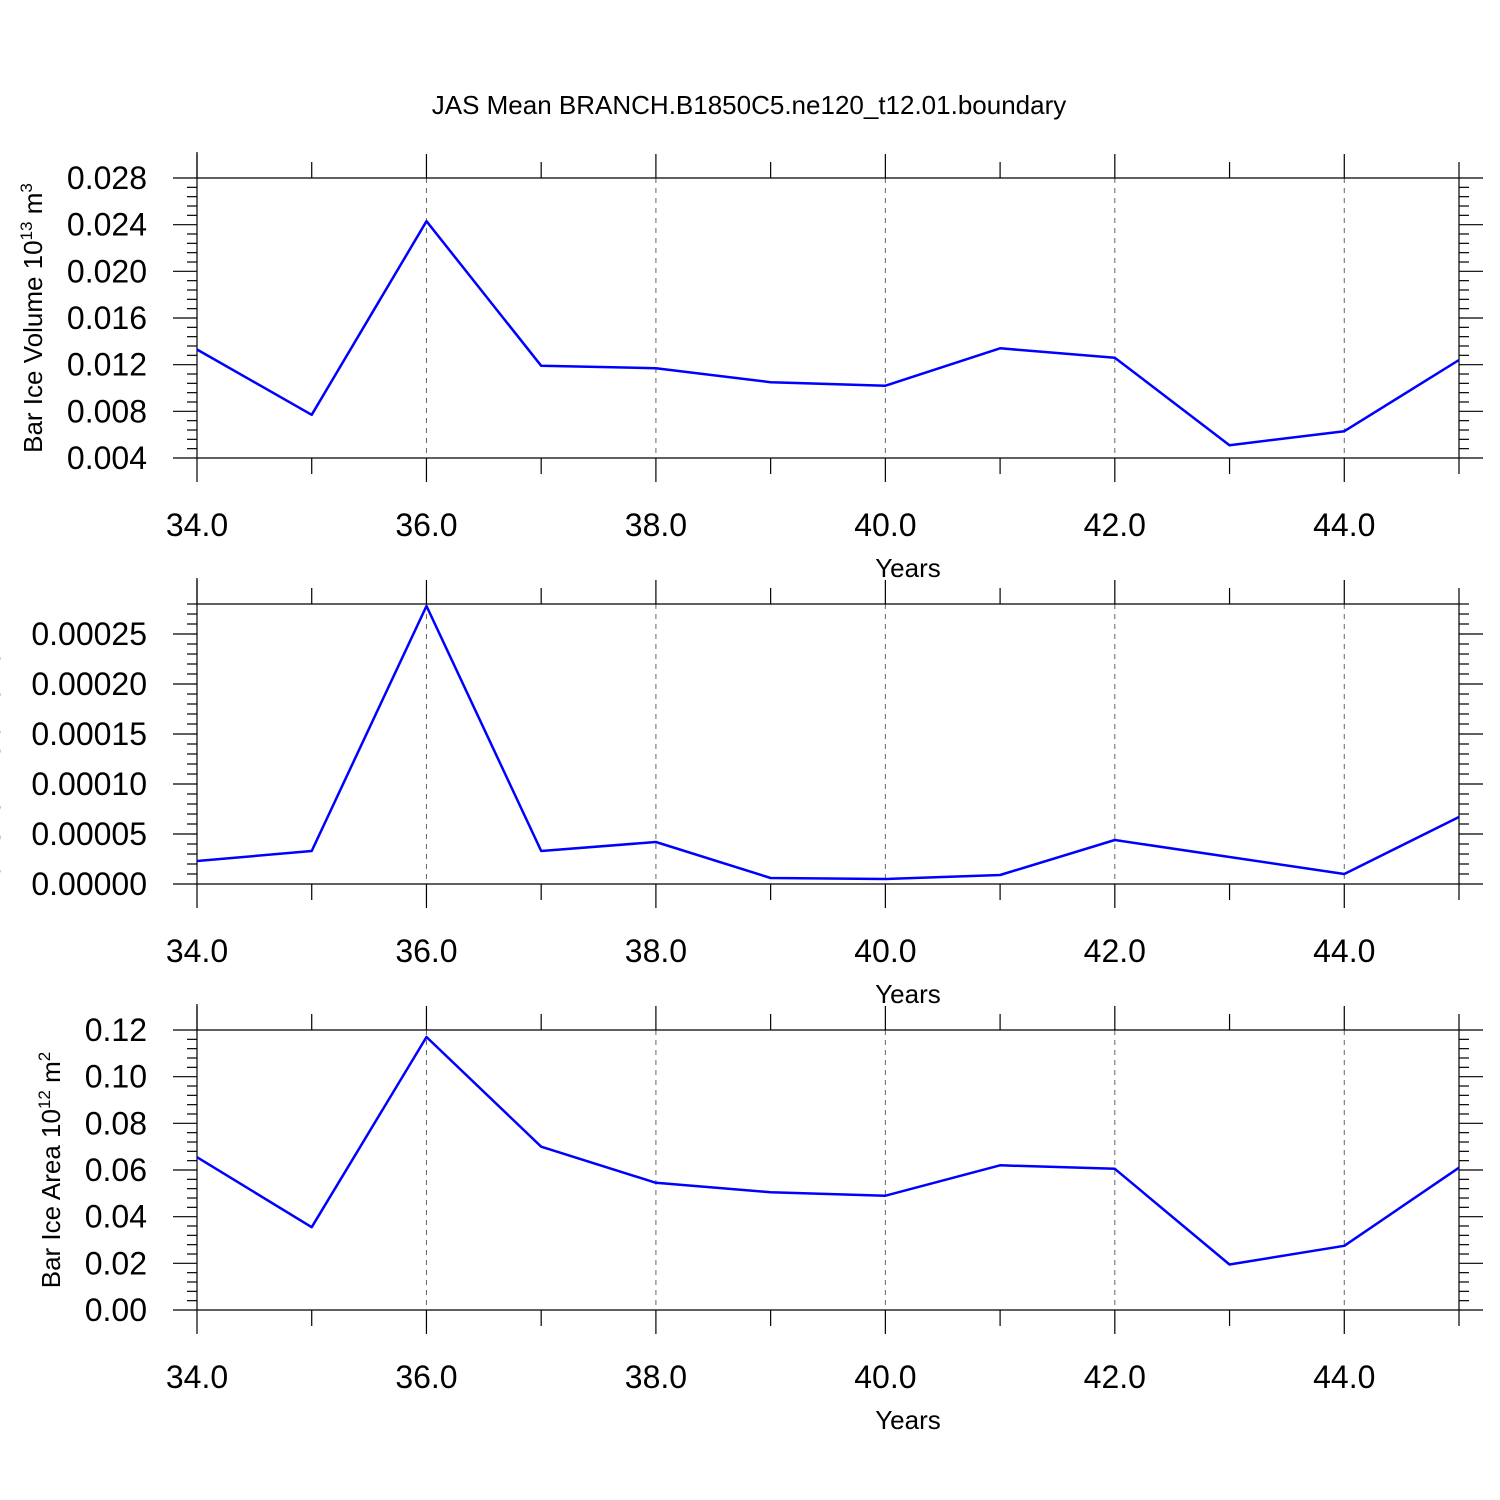 The image size is (1500, 1500). I want to click on y-tick-label: 0.020, so click(107, 271).